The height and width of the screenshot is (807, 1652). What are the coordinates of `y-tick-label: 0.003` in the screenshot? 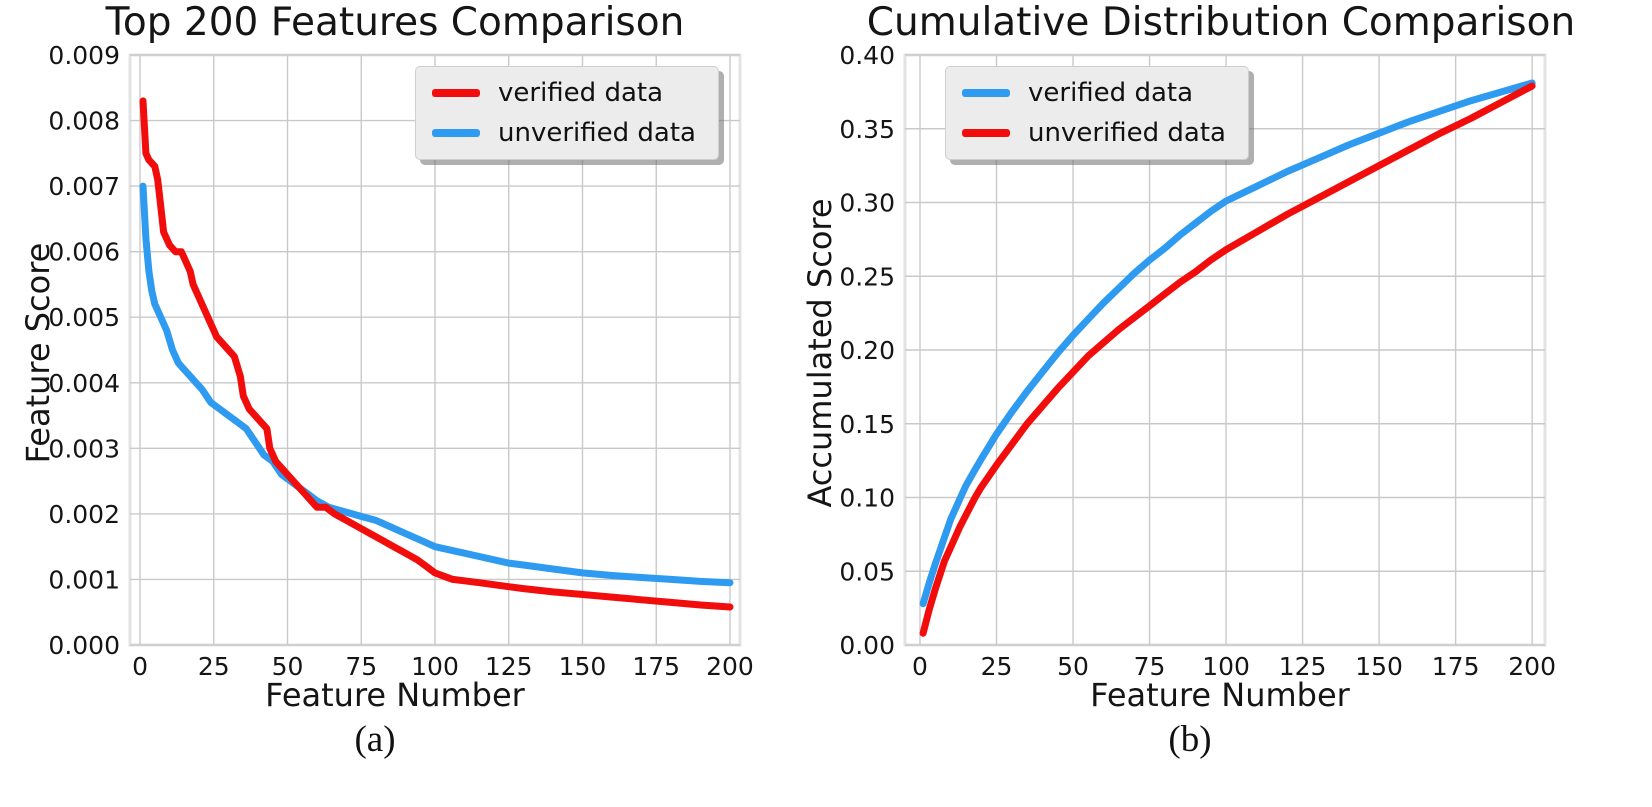 It's located at (84, 448).